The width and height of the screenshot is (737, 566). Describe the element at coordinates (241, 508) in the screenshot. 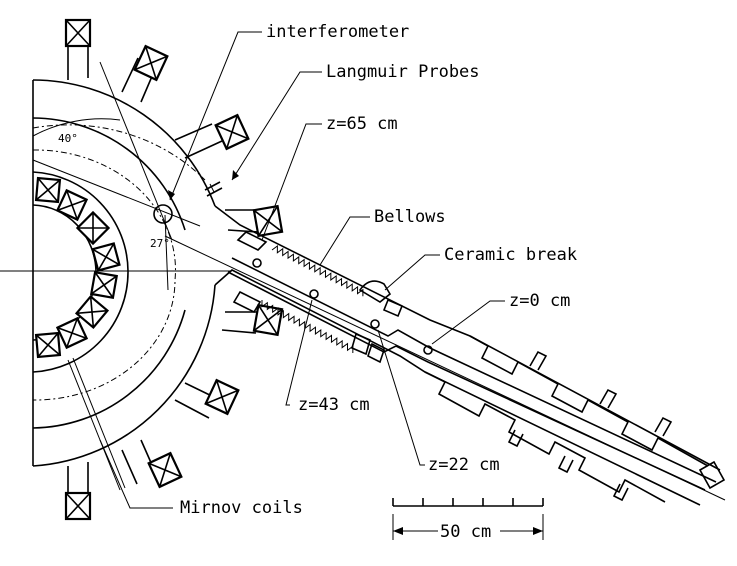

I see `mirnov-coils-label: Mirnov coils` at that location.